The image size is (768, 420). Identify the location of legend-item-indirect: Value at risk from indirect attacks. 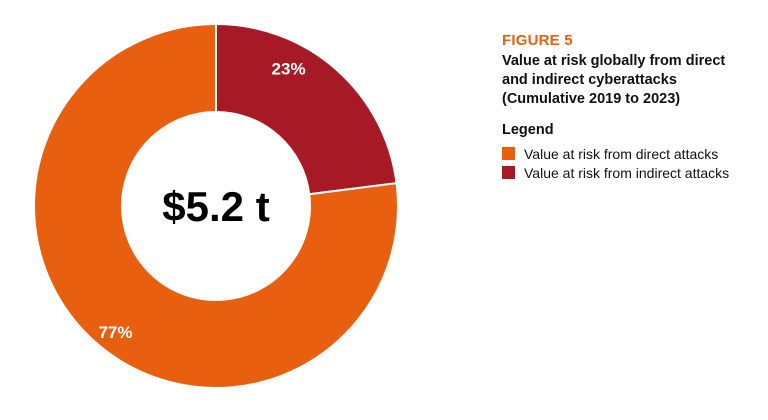
(615, 172).